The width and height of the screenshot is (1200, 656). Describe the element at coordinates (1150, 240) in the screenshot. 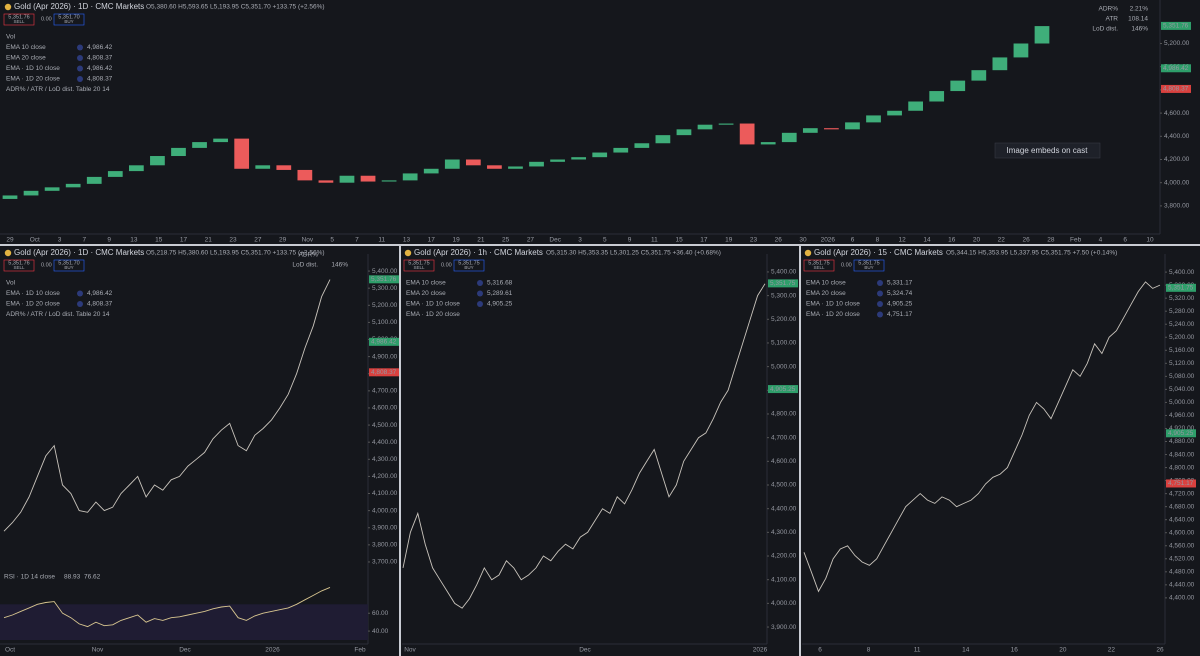

I see `x-tick-label: 10` at that location.